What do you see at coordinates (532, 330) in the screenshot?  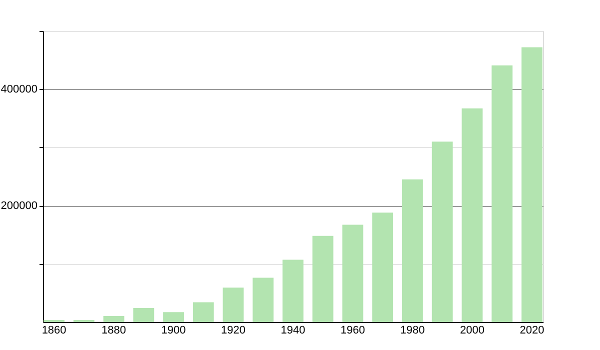 I see `x-tick-label: 2020` at bounding box center [532, 330].